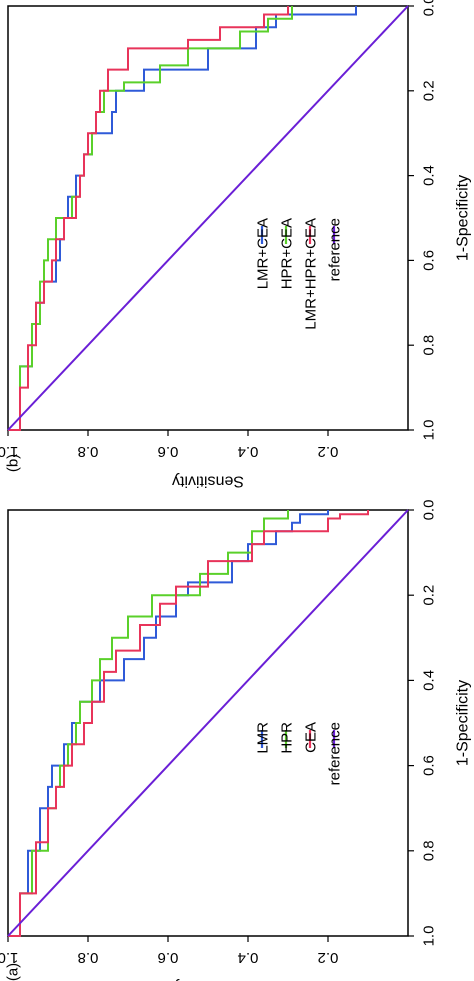 This screenshot has width=474, height=981. I want to click on legend-label: HPR+CEA, so click(286, 253).